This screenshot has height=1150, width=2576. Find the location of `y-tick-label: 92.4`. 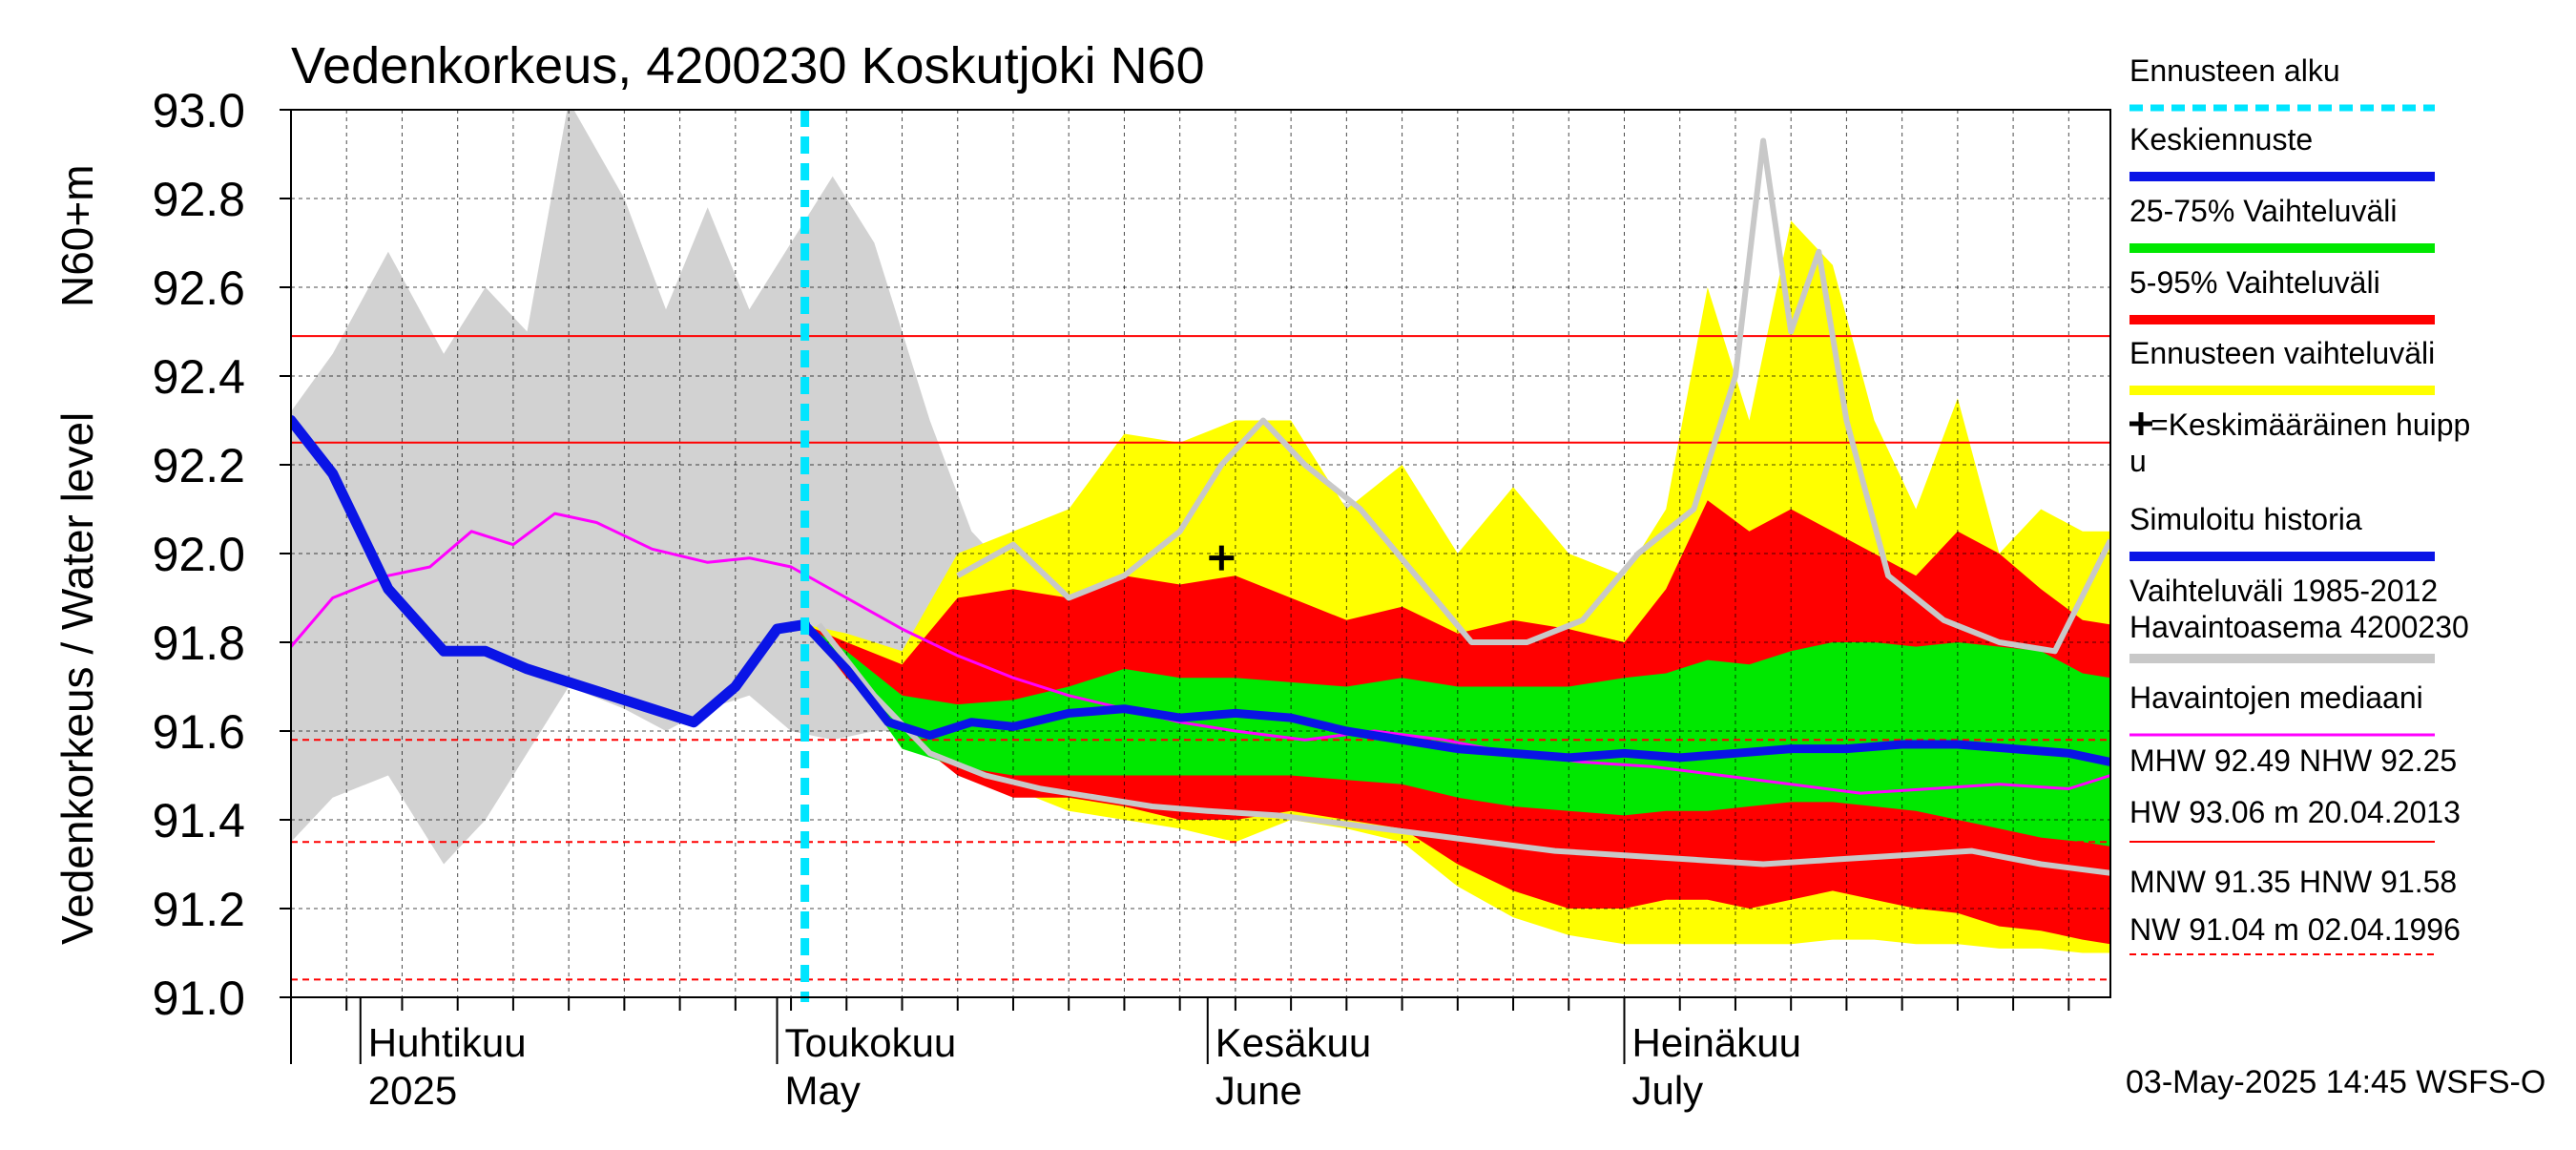

y-tick-label: 92.4 is located at coordinates (199, 377).